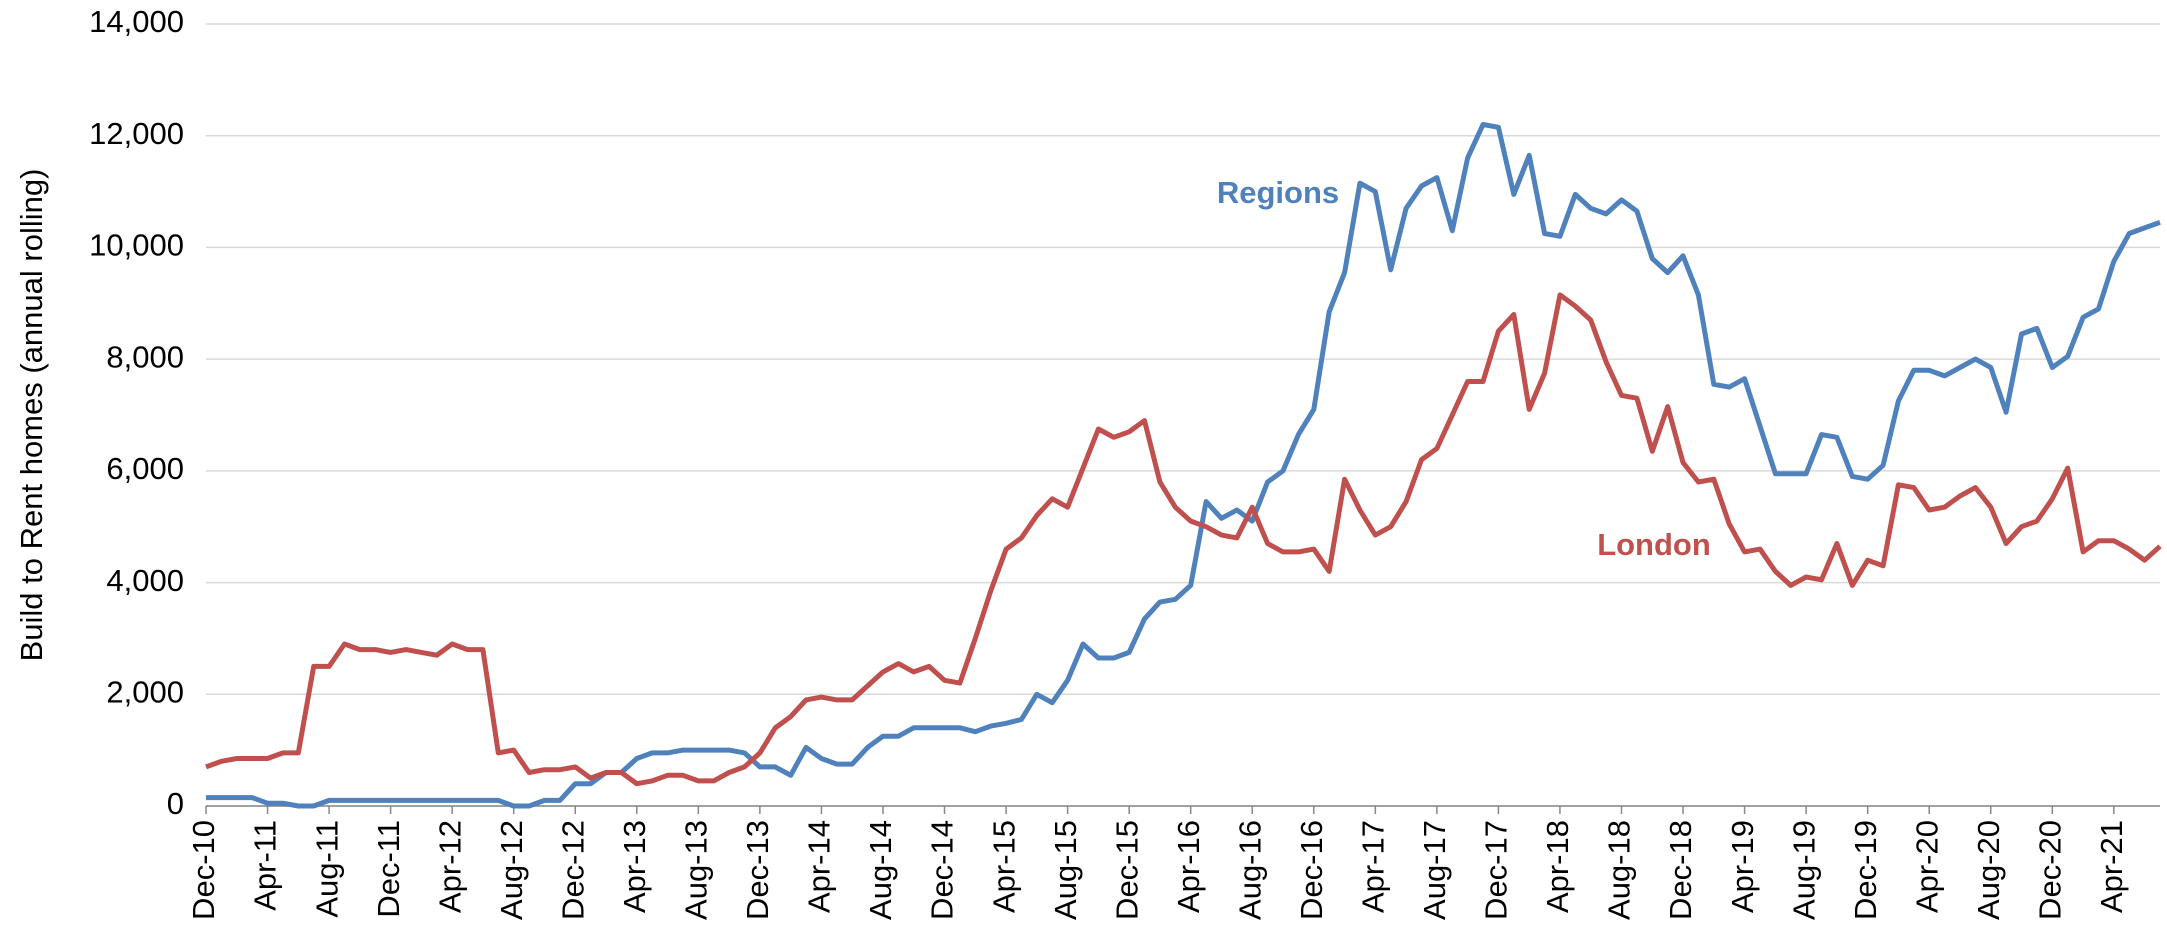 This screenshot has height=951, width=2167. What do you see at coordinates (145, 580) in the screenshot?
I see `y-tick-label: 4,000` at bounding box center [145, 580].